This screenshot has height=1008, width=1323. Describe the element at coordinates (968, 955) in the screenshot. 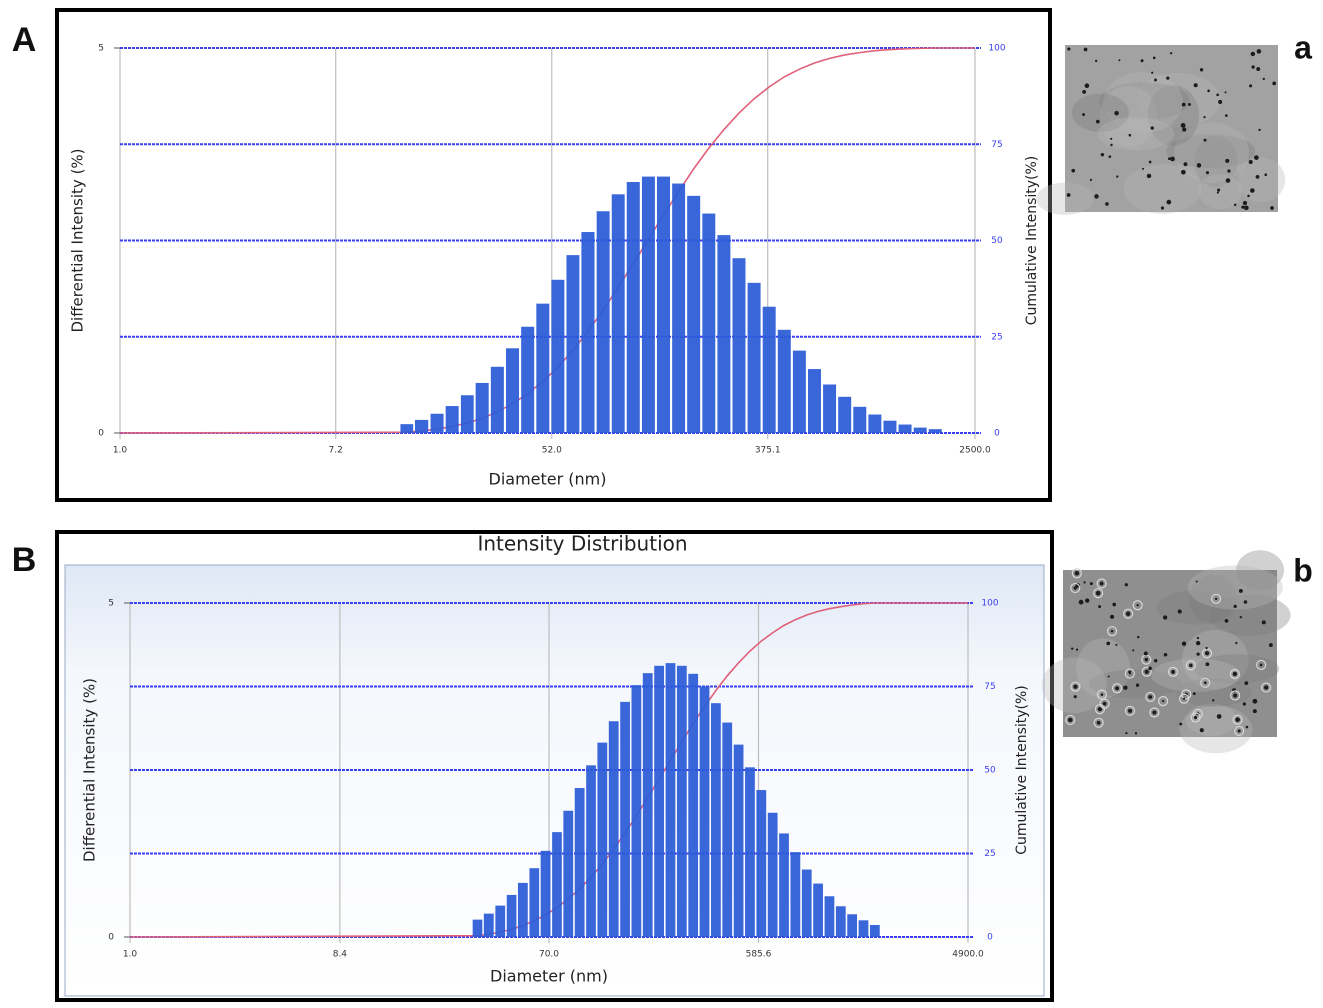

I see `x-tick-label: 4900.0` at that location.